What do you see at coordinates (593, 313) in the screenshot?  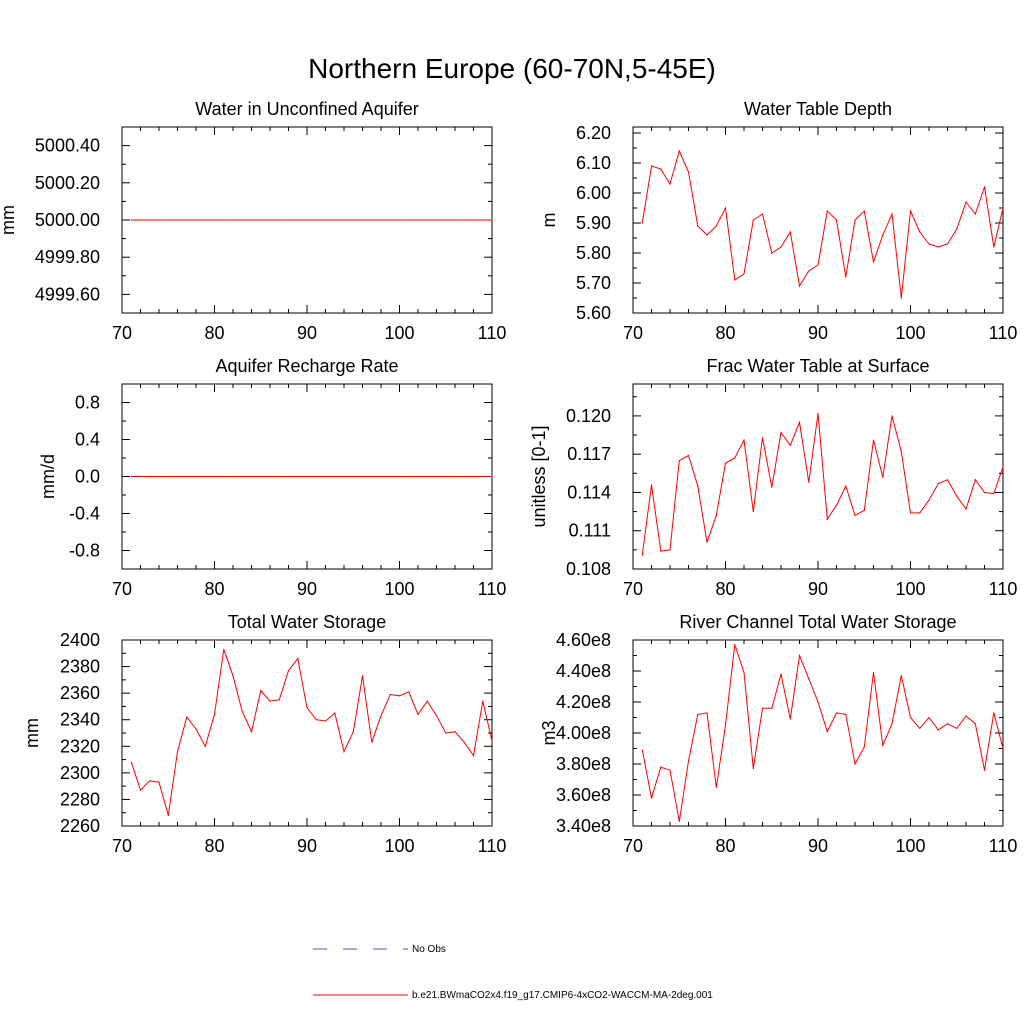 I see `y-tick-label: 5.60` at bounding box center [593, 313].